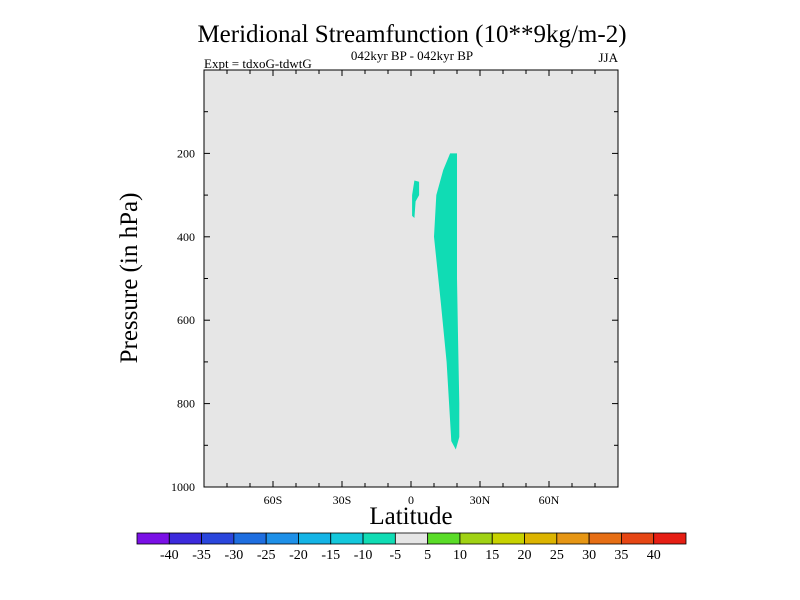  What do you see at coordinates (525, 555) in the screenshot?
I see `colorbar-label: 20` at bounding box center [525, 555].